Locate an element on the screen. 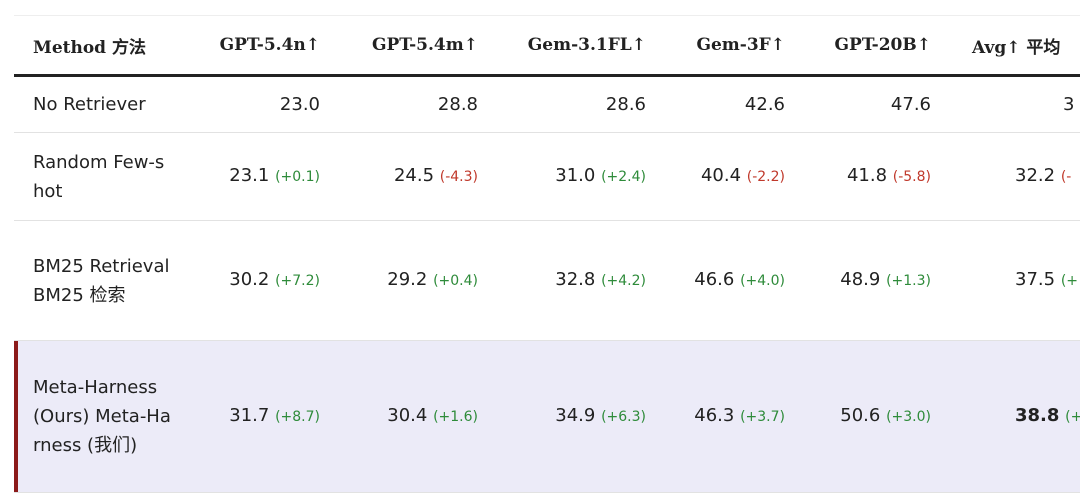 Image resolution: width=1080 pixels, height=494 pixels. score-delta: (+2.4) is located at coordinates (623, 177).